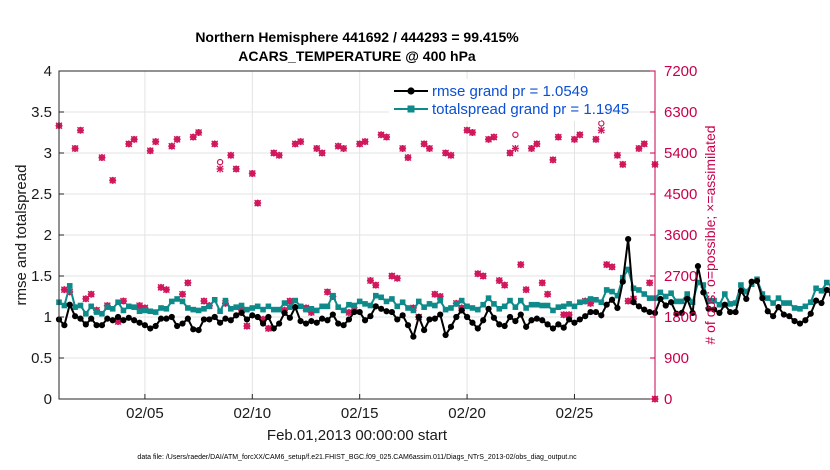  Describe the element at coordinates (357, 435) in the screenshot. I see `x-axis-label: Feb.01,2013 00:00:00 start` at that location.